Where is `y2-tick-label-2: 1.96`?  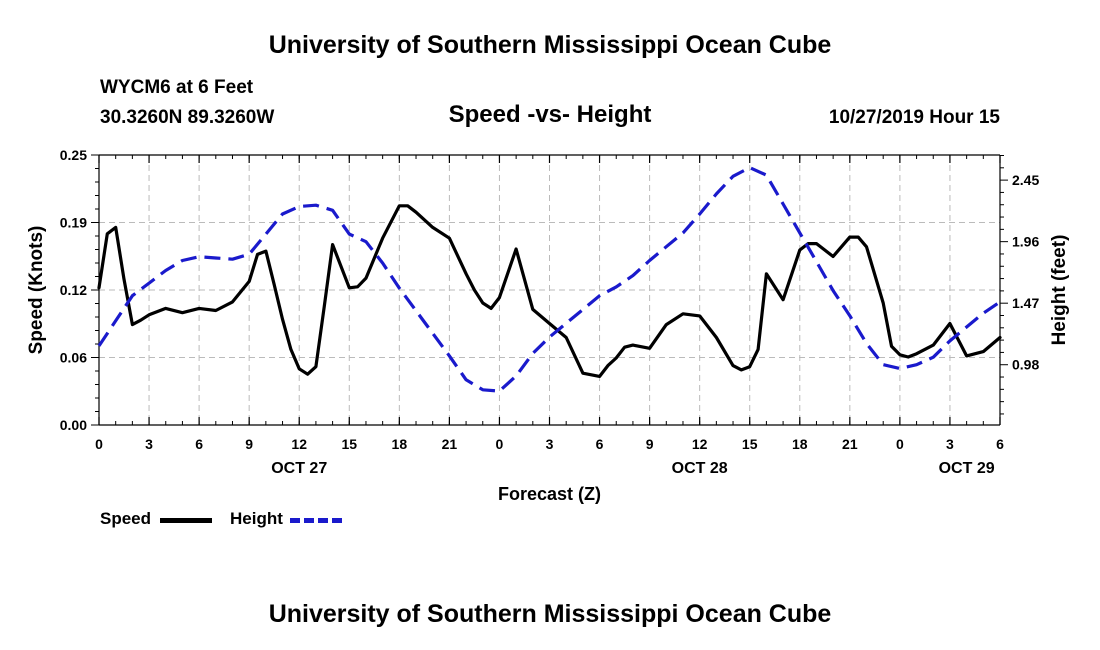
y2-tick-label-2: 1.96 is located at coordinates (1025, 242).